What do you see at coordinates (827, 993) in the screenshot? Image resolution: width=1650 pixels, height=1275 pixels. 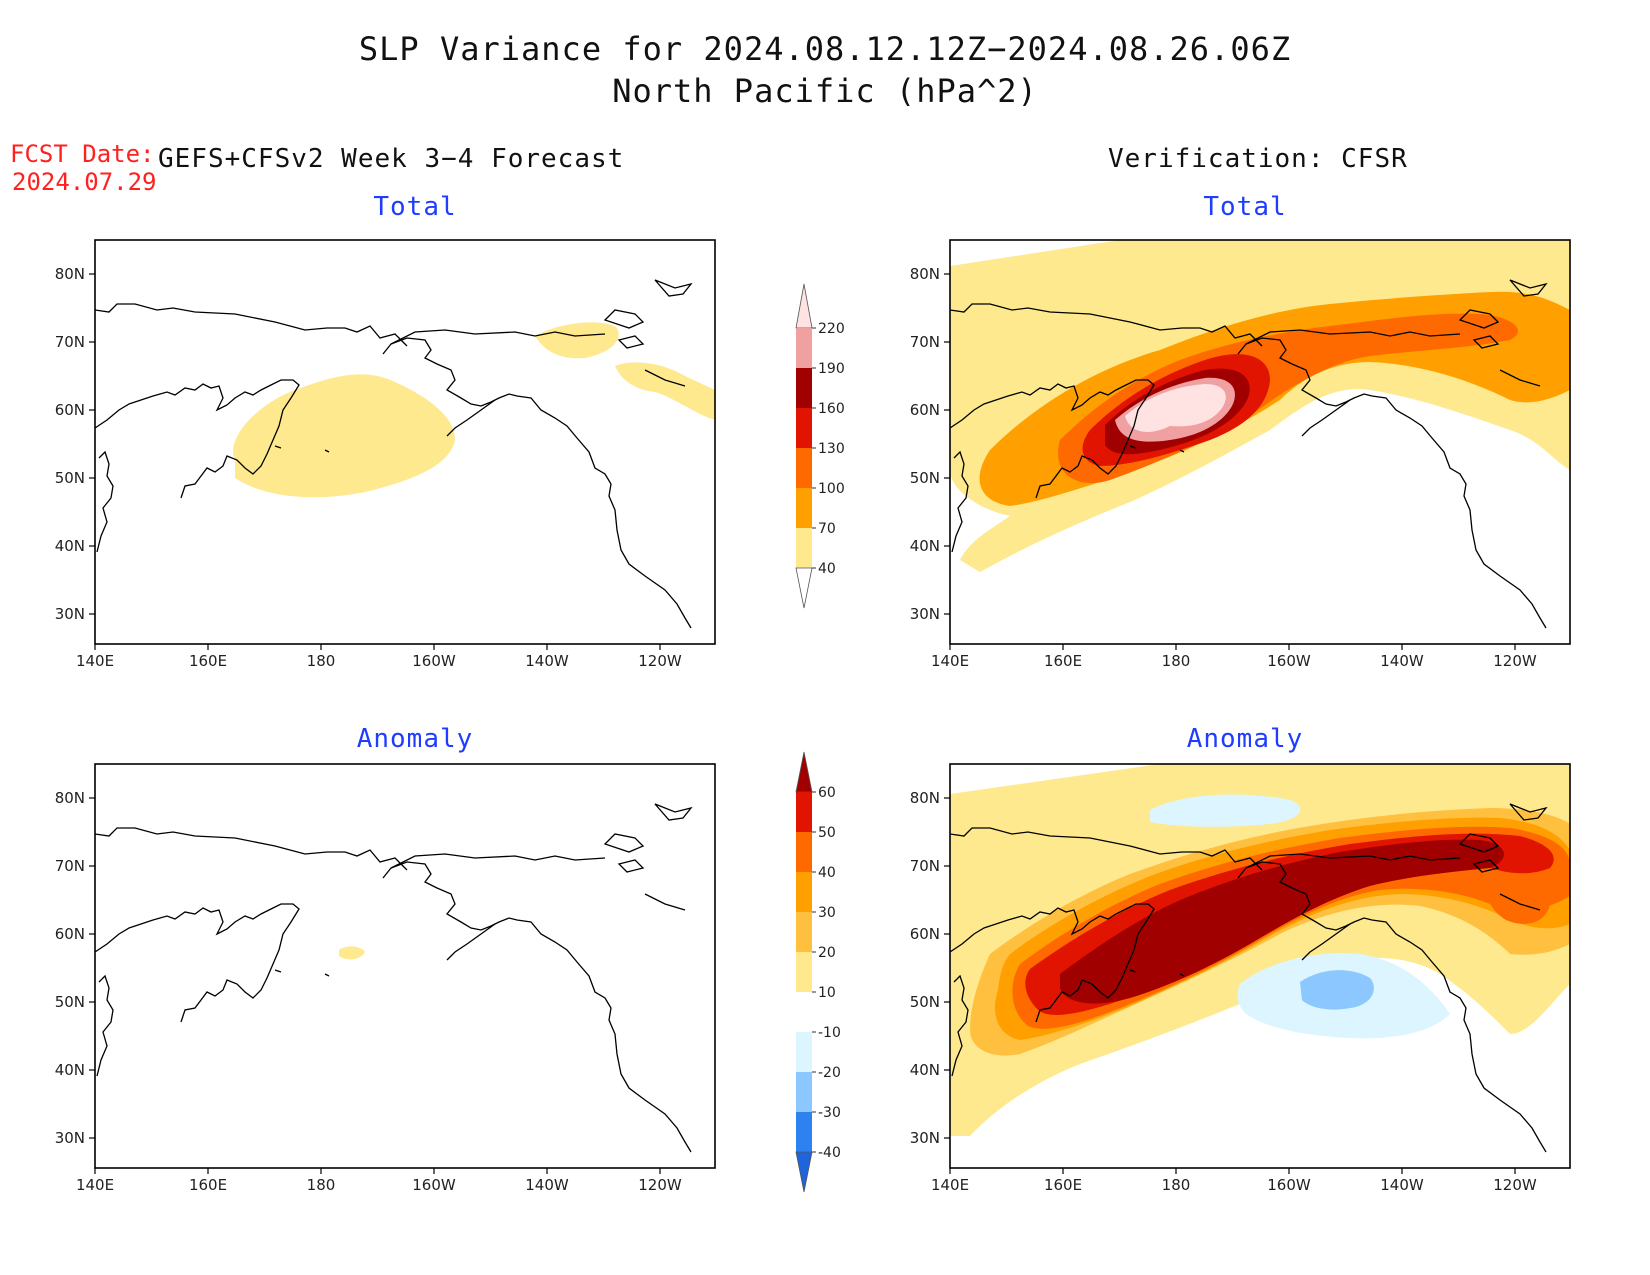 I see `colorbar-label: 10` at bounding box center [827, 993].